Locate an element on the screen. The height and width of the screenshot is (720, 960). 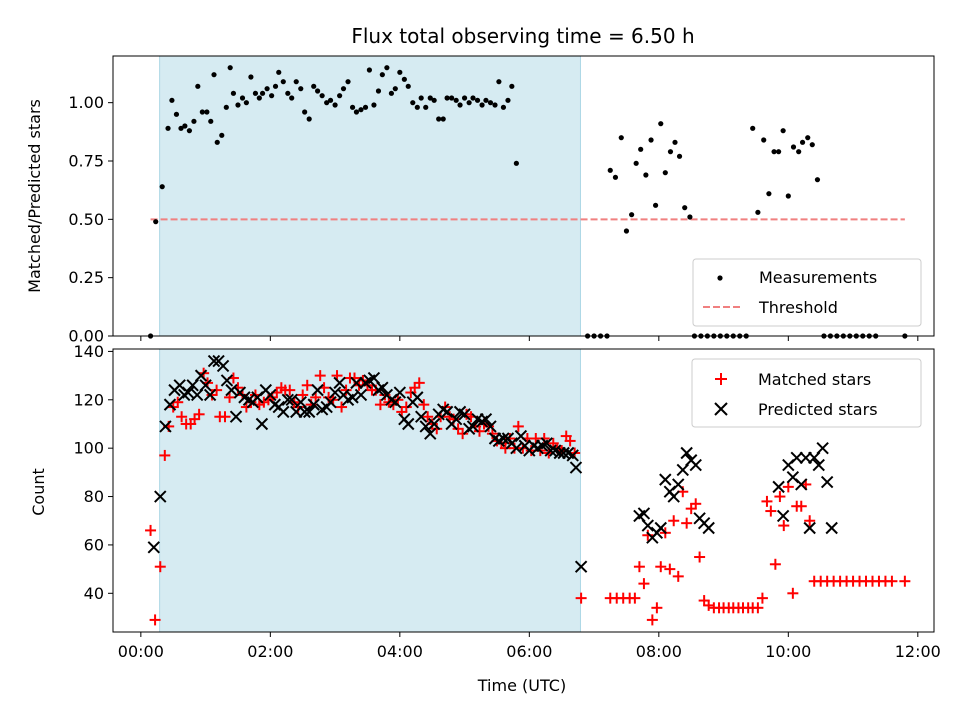
legend-measurements-label: Measurements is located at coordinates (818, 277).